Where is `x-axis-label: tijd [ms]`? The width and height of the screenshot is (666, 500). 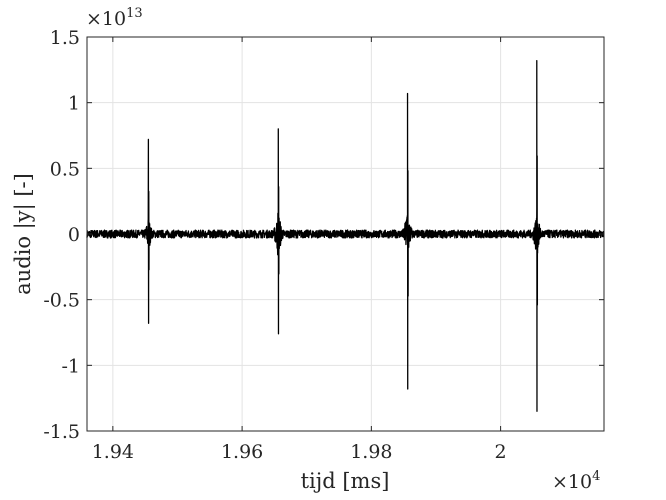 x-axis-label: tijd [ms] is located at coordinates (345, 481).